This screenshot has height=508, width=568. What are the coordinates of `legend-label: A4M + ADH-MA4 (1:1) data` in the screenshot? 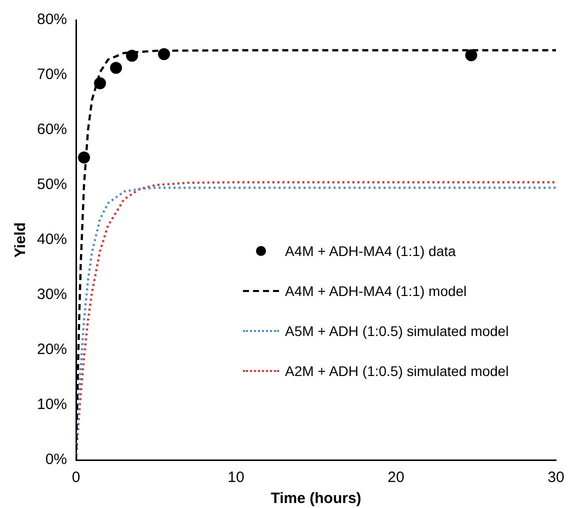 It's located at (370, 251).